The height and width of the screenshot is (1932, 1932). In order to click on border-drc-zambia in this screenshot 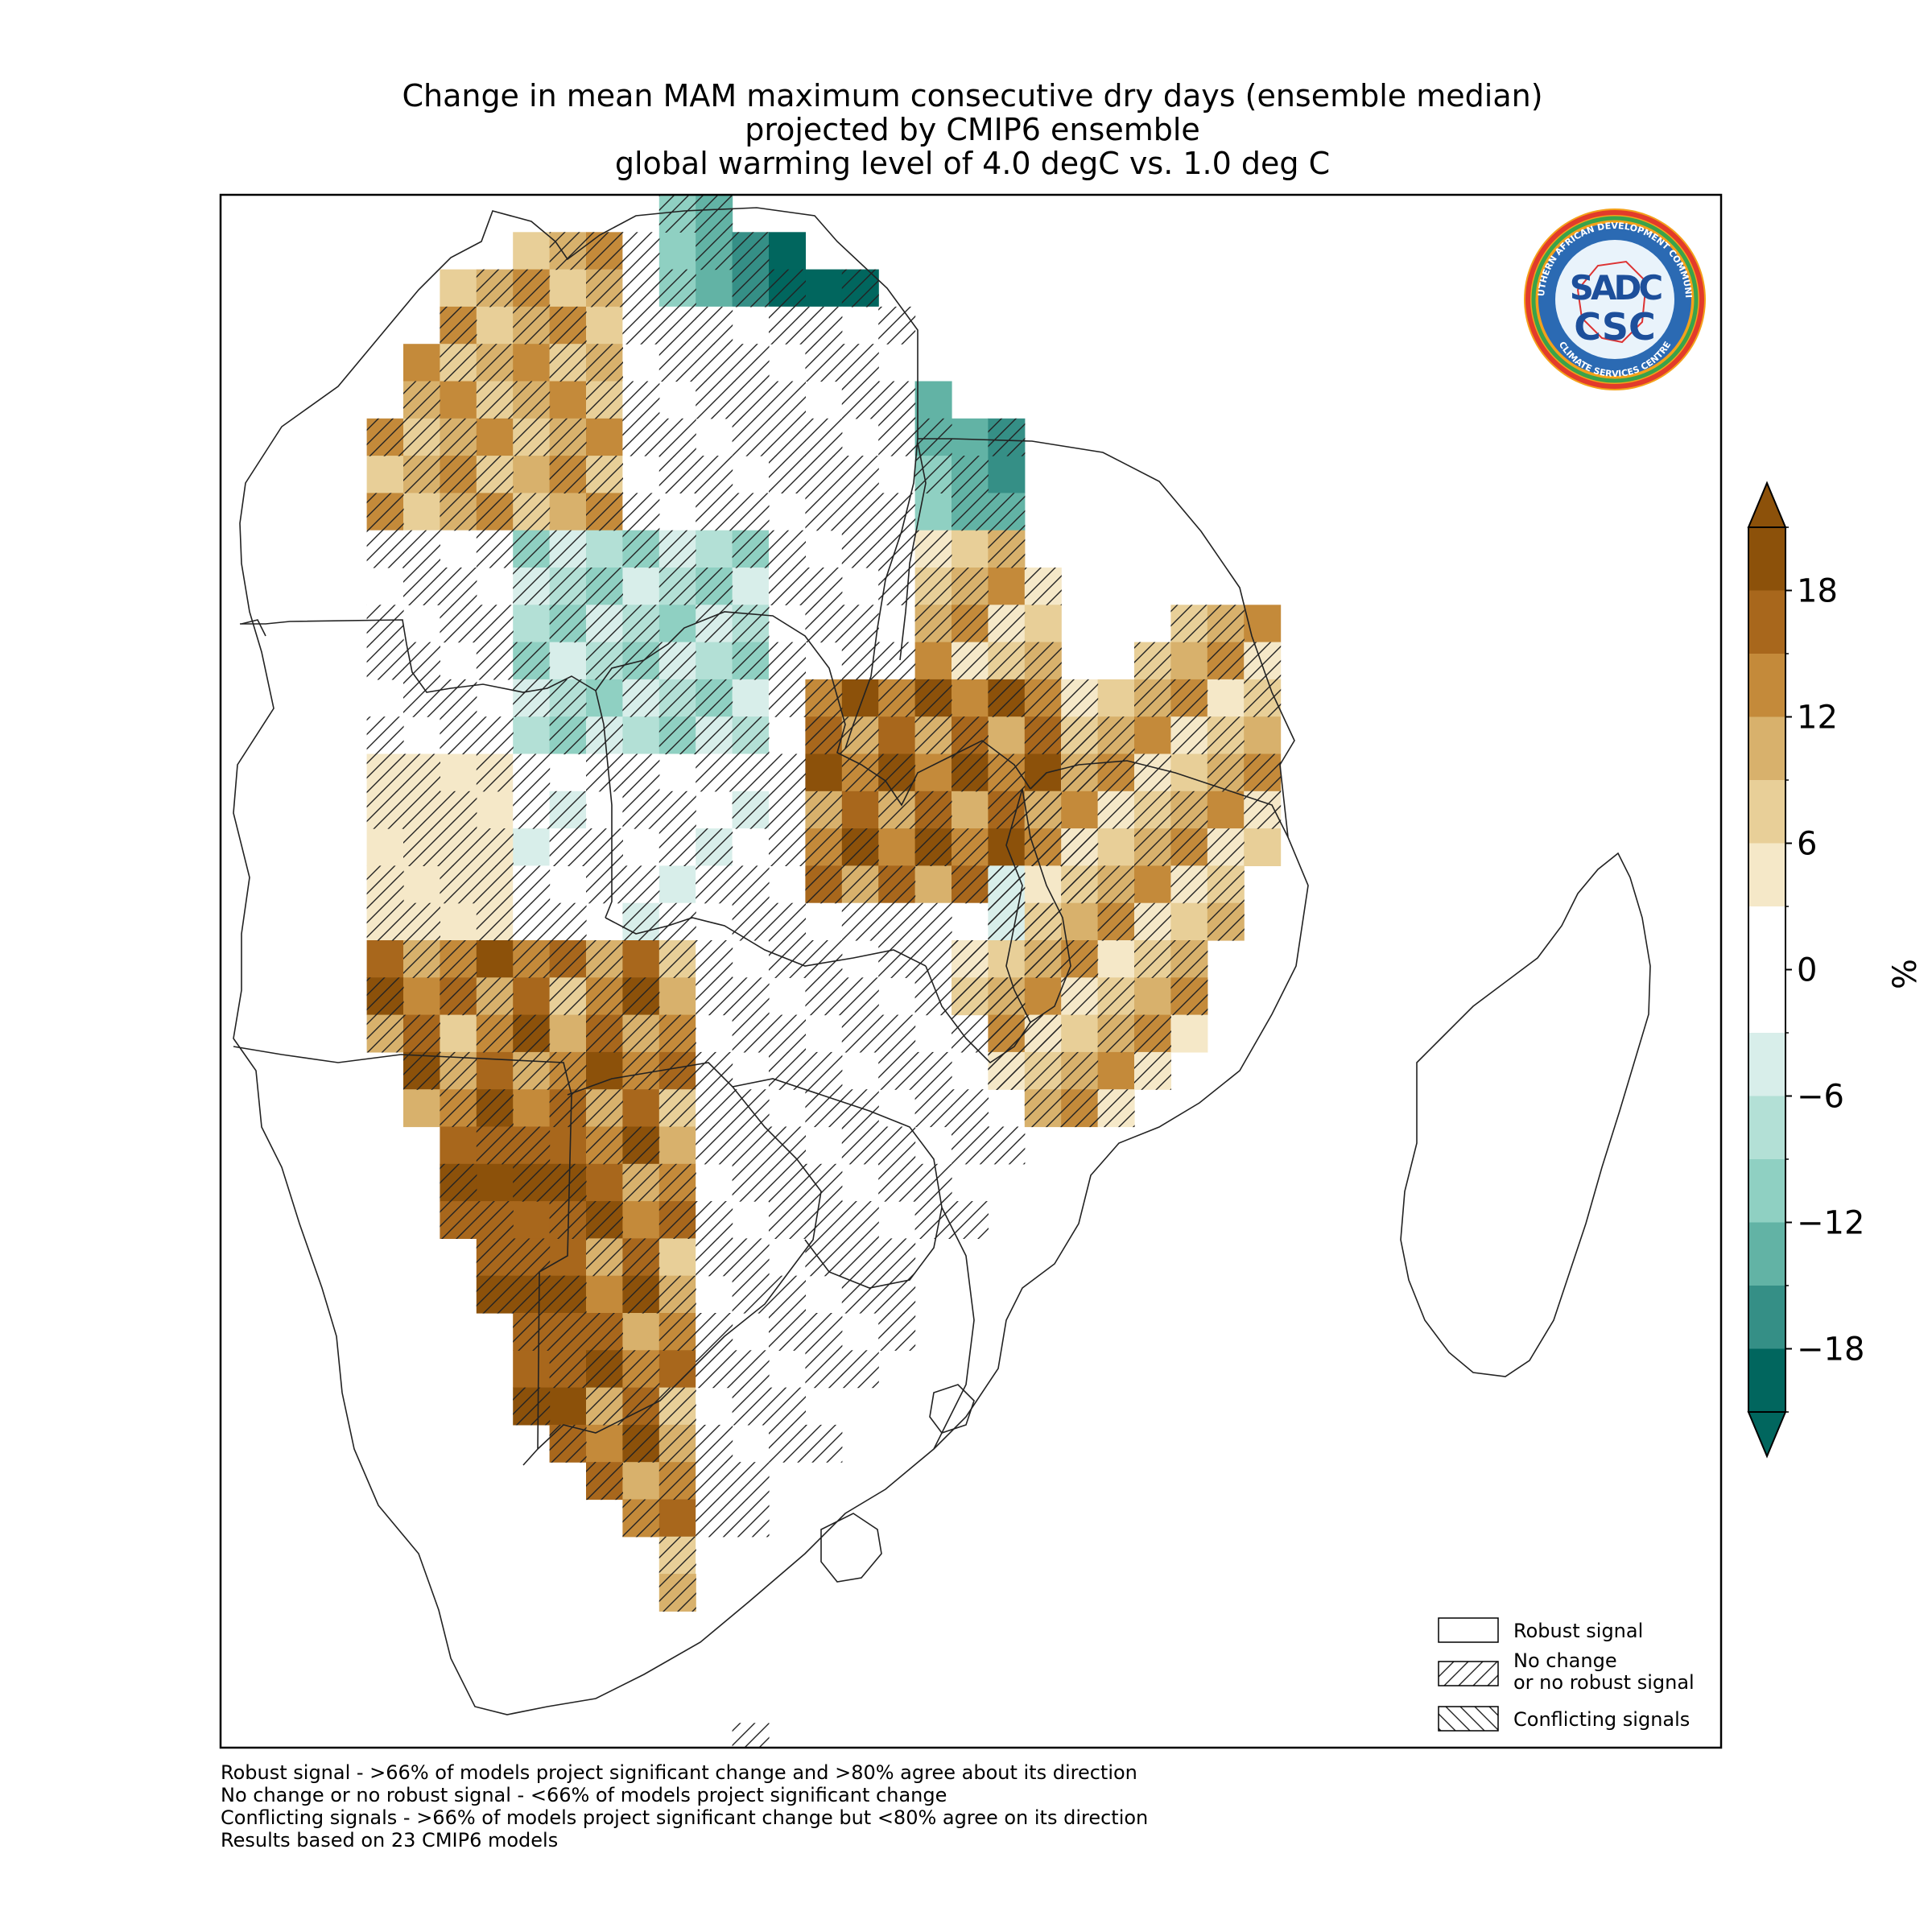, I will do `click(813, 709)`.